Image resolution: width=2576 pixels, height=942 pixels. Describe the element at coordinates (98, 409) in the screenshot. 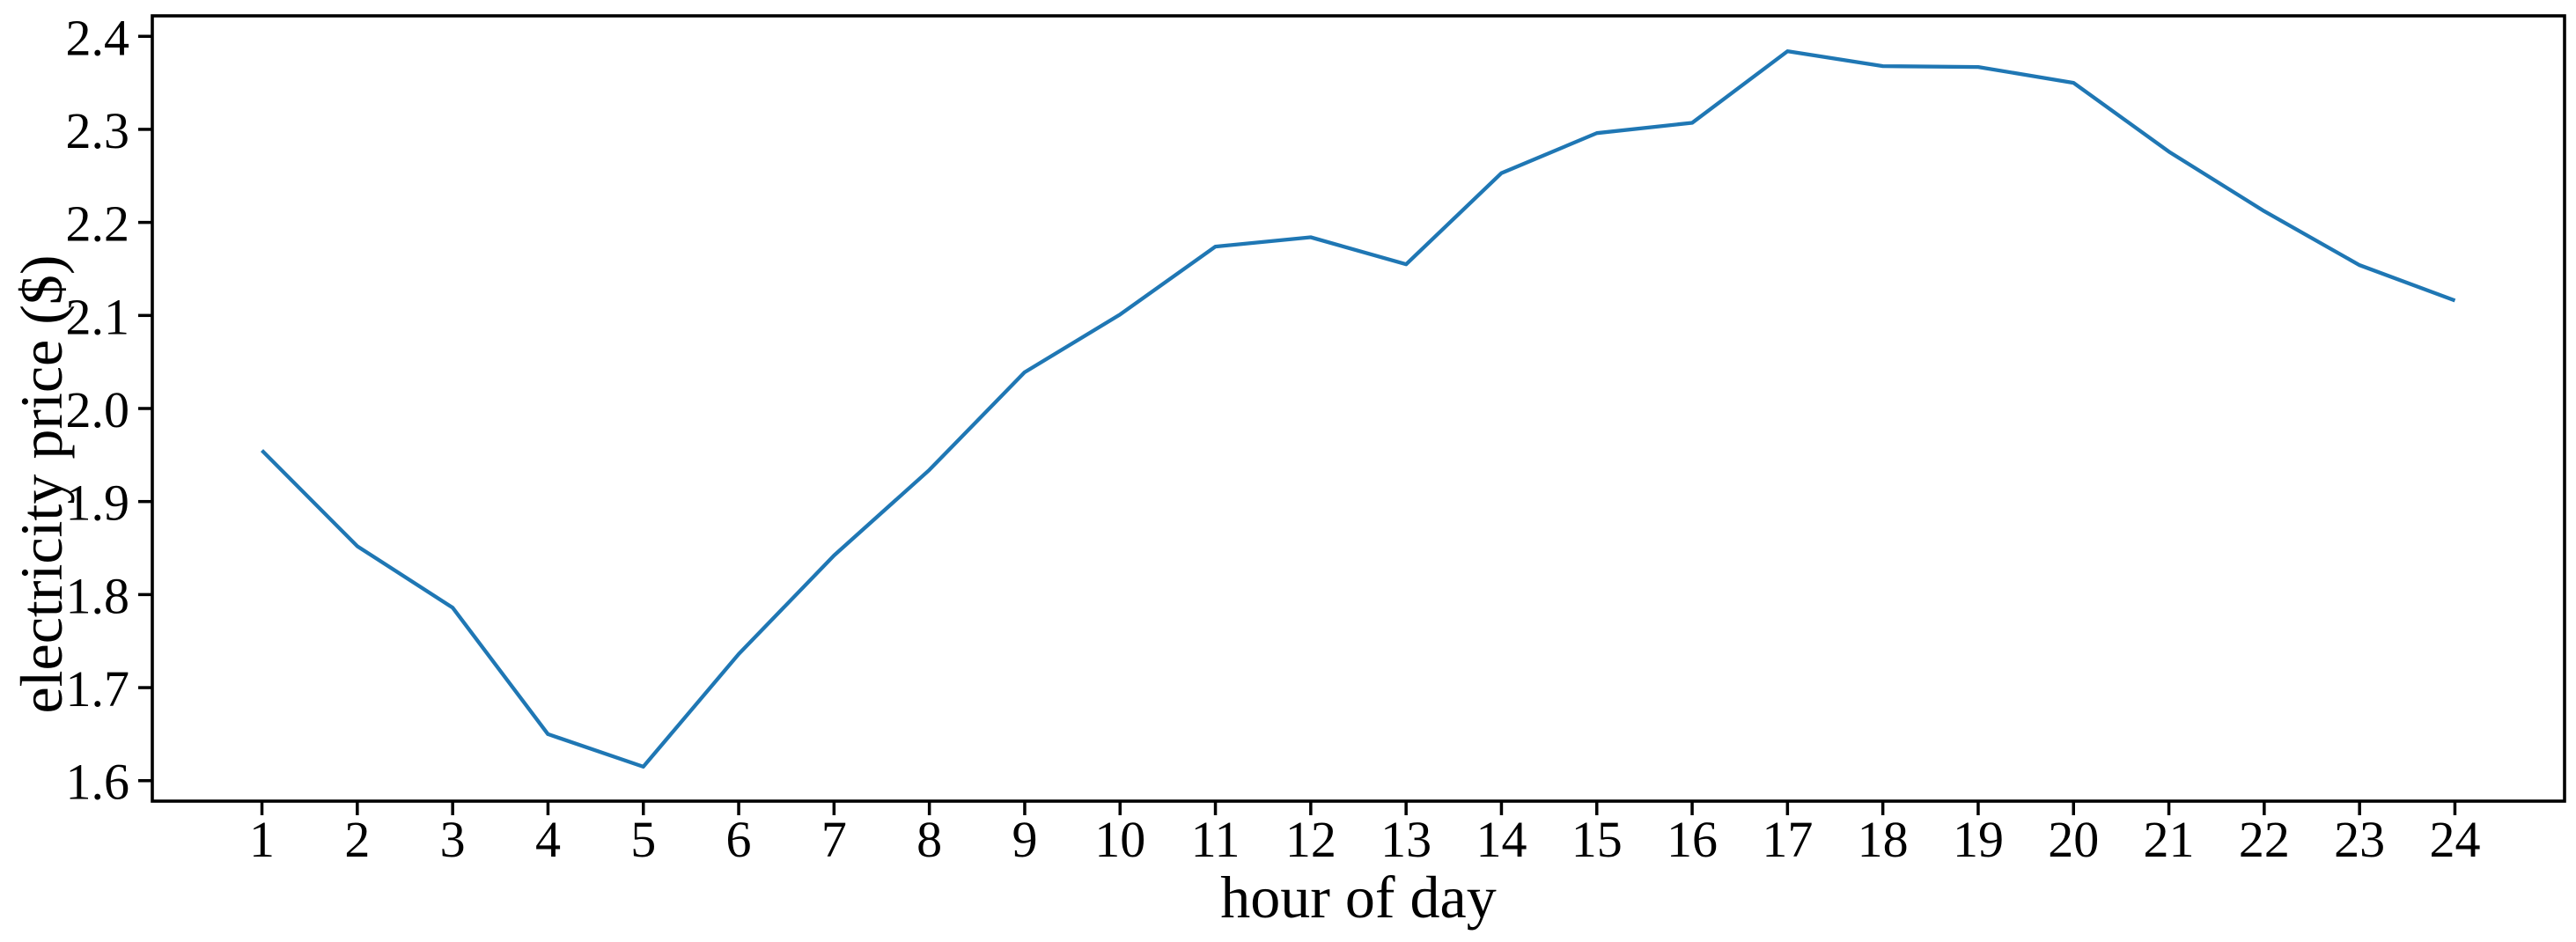

I see `y-tick-label: 2.0` at that location.